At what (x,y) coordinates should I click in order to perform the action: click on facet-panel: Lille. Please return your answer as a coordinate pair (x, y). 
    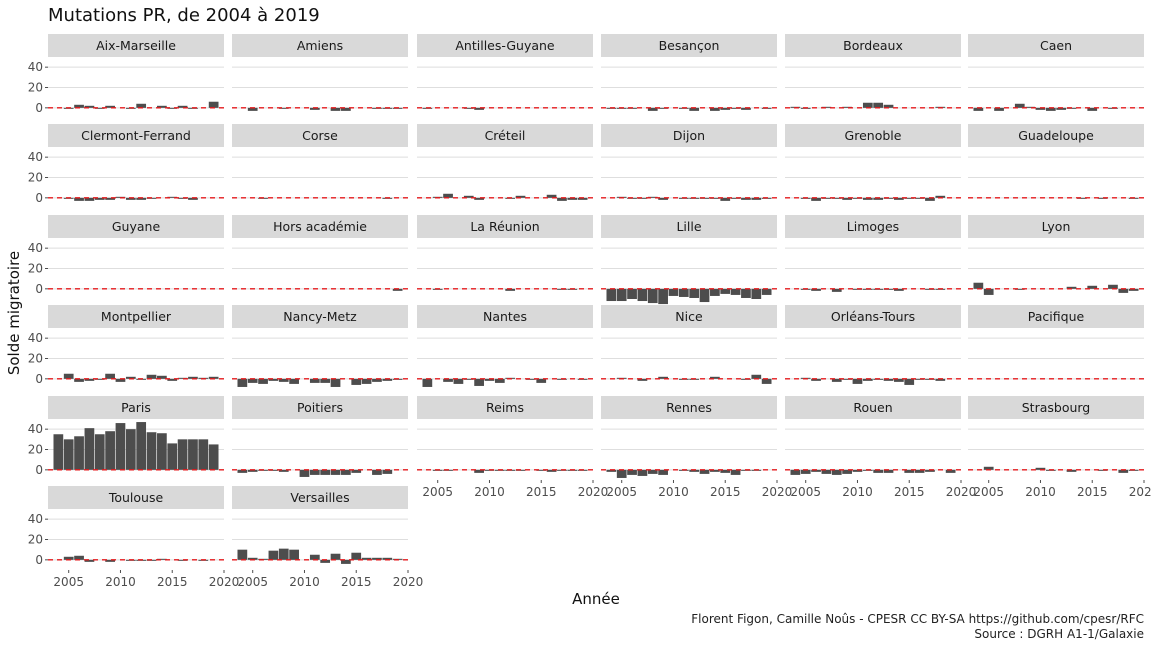
    Looking at the image, I should click on (689, 260).